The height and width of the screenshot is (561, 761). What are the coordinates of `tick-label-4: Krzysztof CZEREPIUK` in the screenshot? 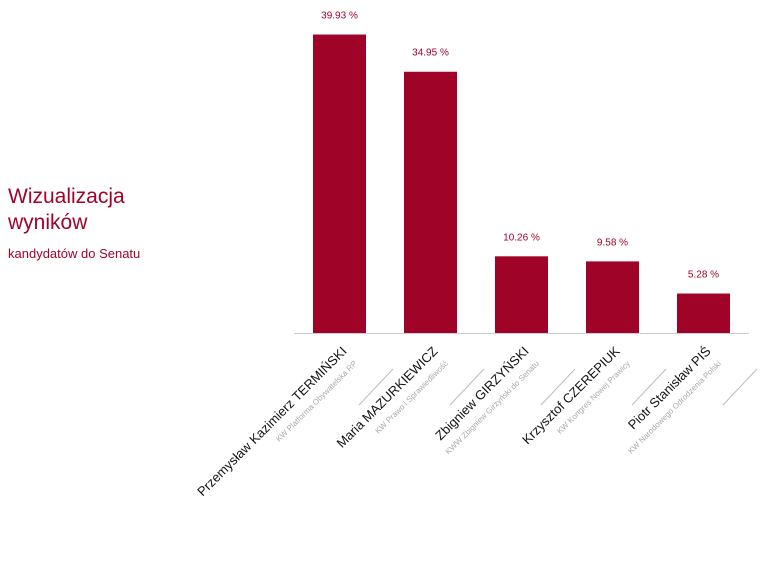 It's located at (571, 395).